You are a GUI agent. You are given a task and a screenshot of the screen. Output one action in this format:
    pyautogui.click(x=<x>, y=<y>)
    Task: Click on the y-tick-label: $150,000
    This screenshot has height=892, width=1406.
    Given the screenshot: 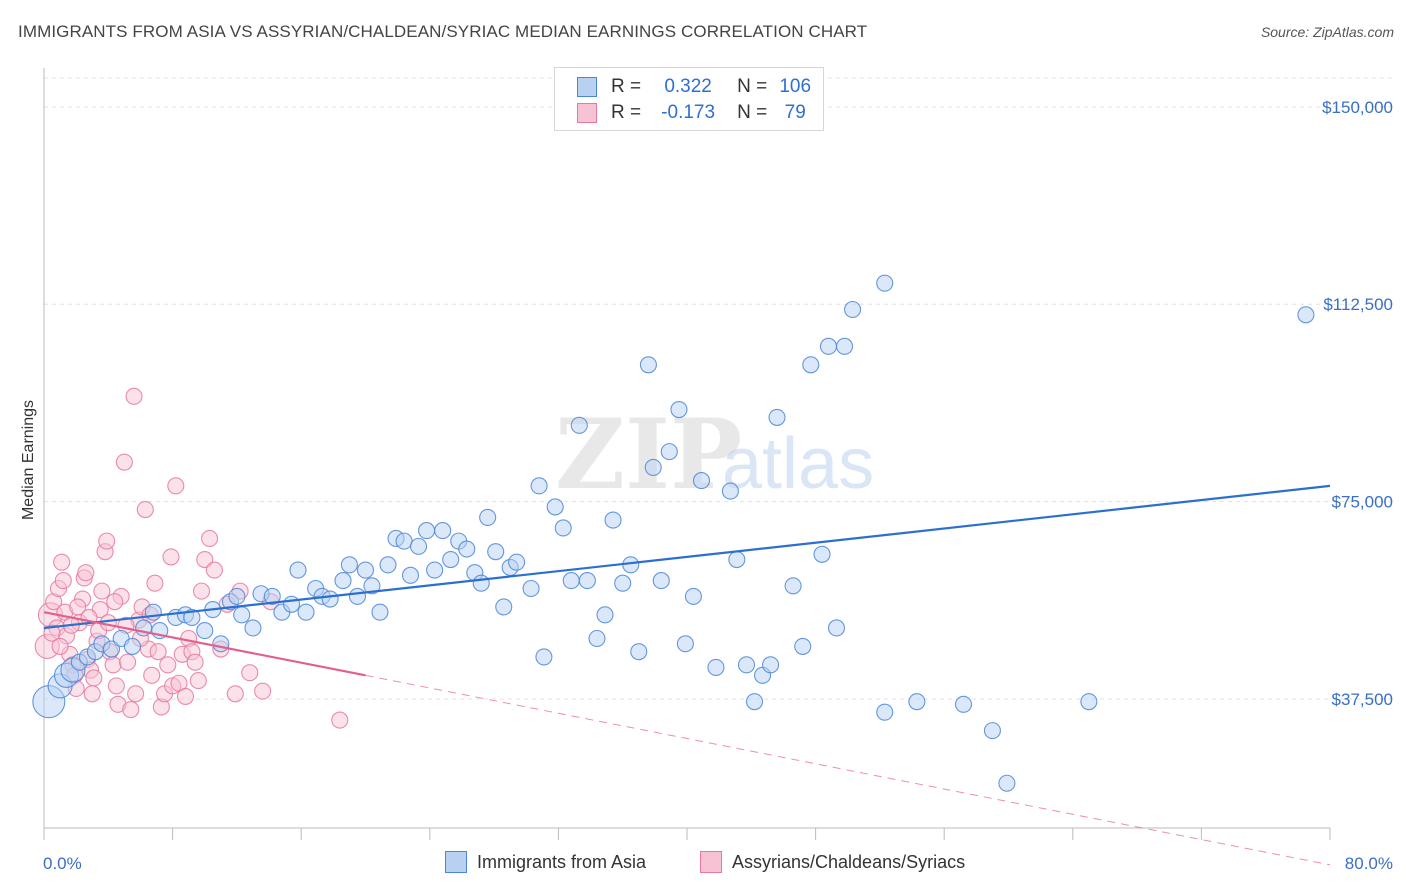 What is the action you would take?
    pyautogui.click(x=1357, y=107)
    